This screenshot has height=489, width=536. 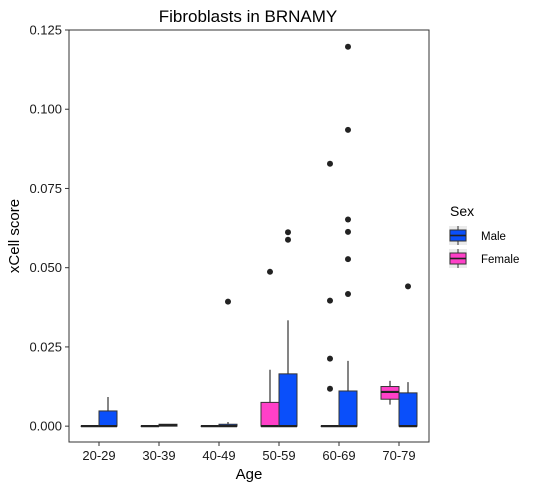 I want to click on x-tick-label: 60-69, so click(x=338, y=455).